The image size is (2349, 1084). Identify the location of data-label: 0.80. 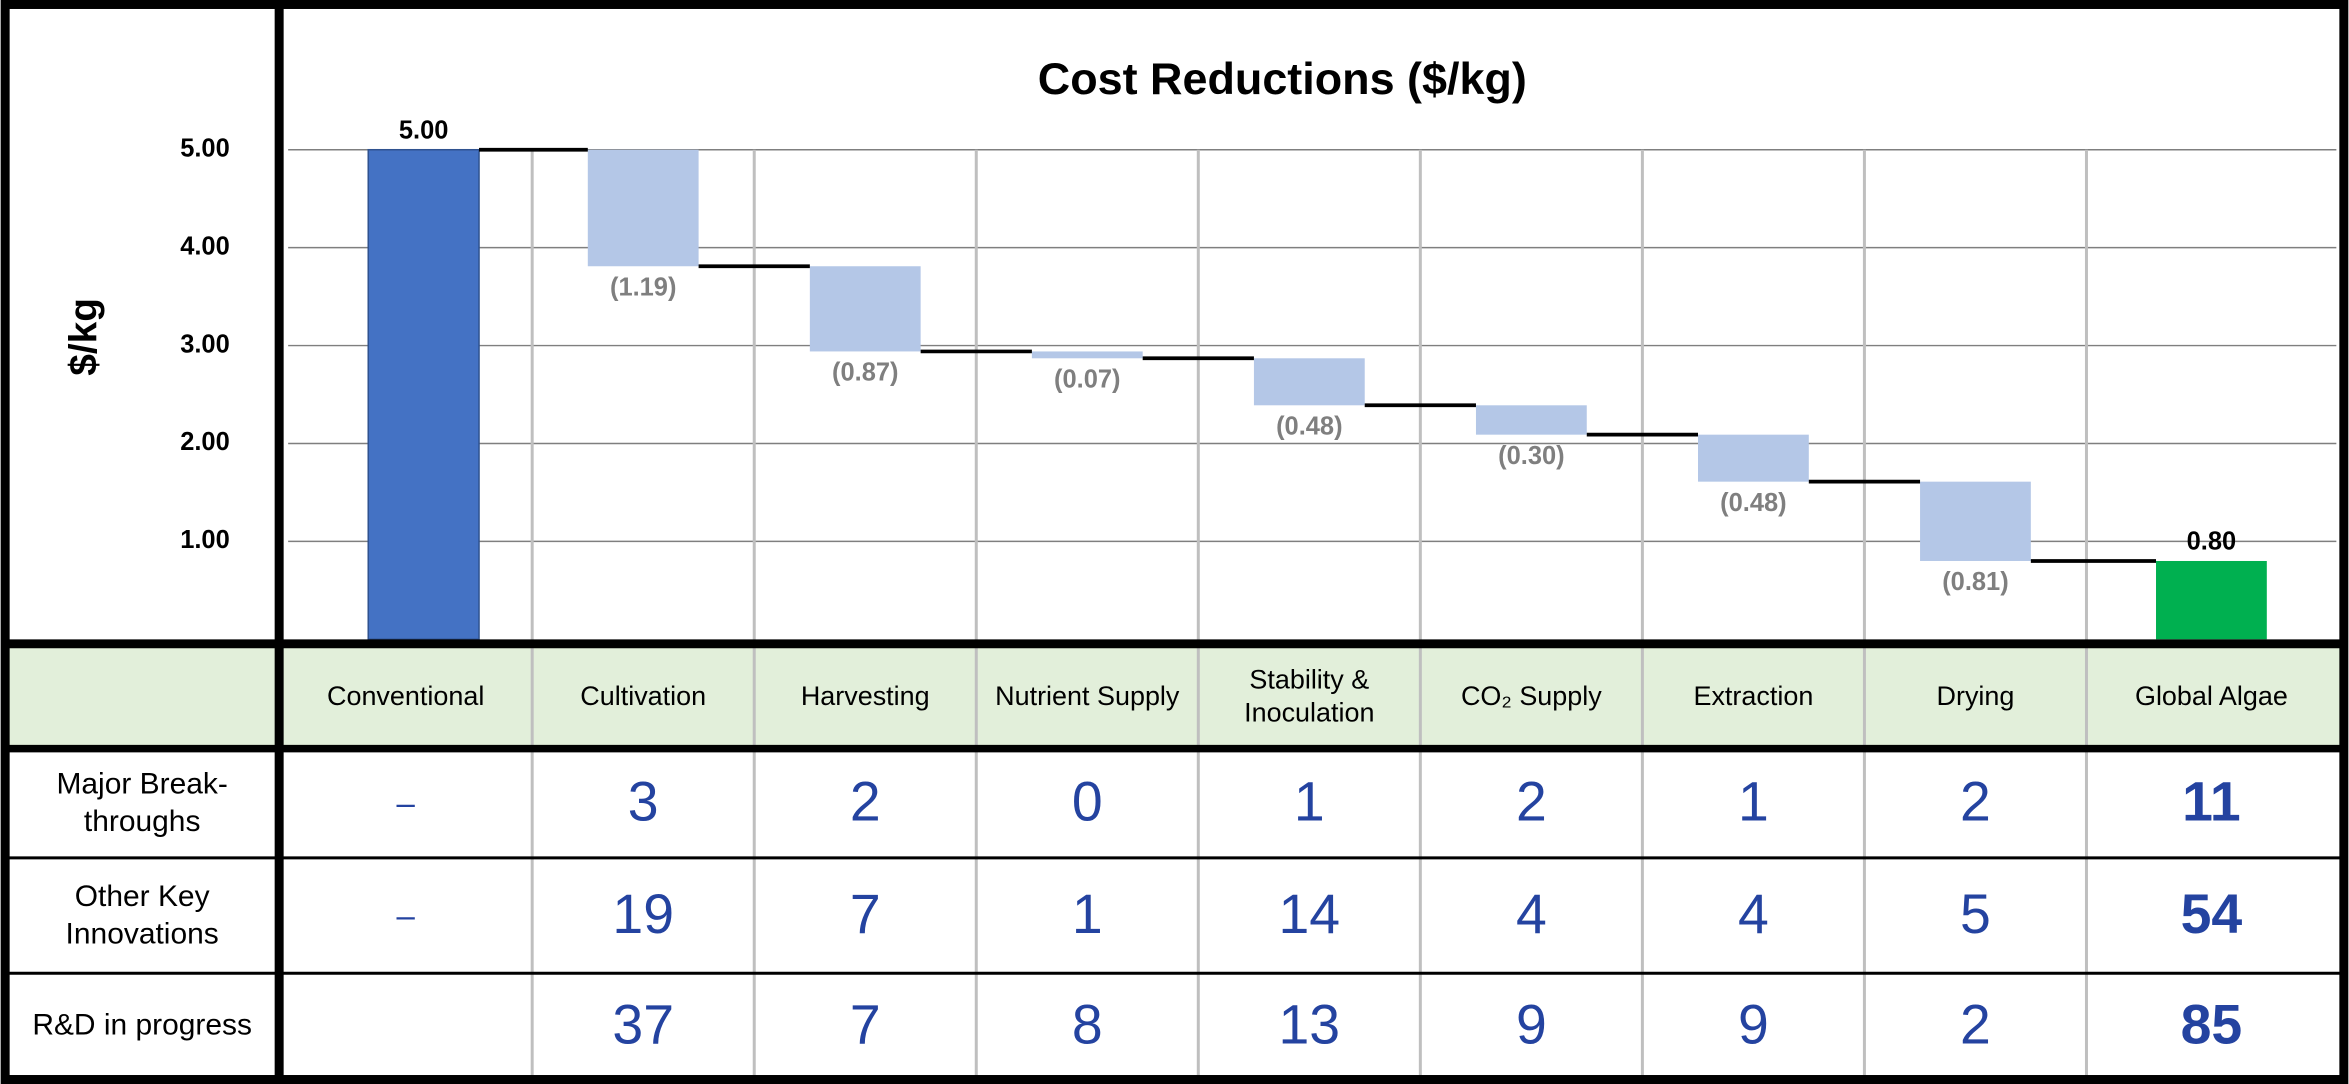
(2212, 542).